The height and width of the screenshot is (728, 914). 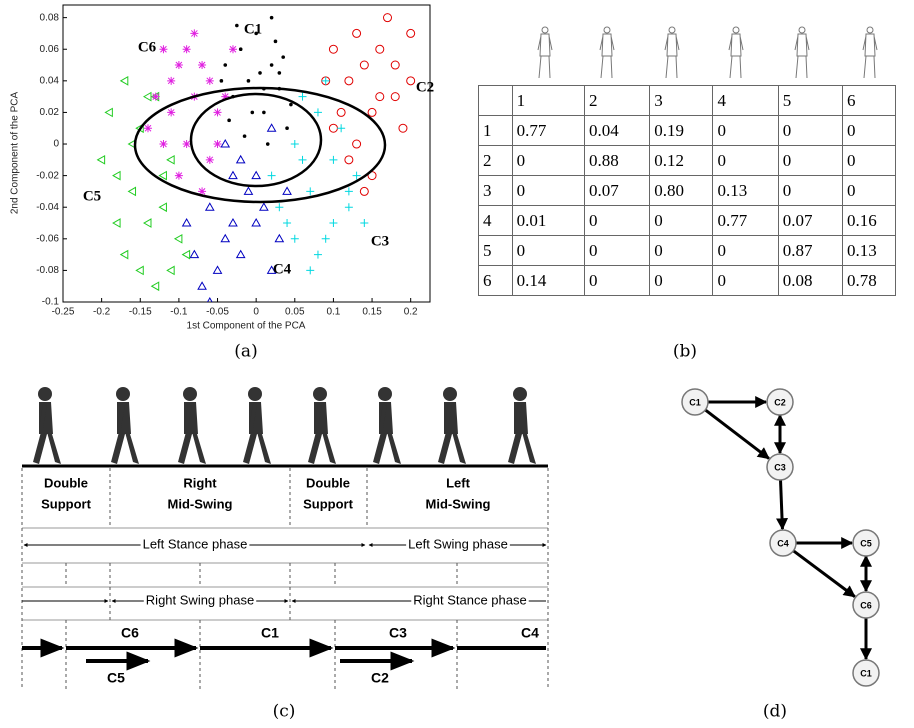 I want to click on stance-swing-label: Left Swing phase, so click(x=458, y=543).